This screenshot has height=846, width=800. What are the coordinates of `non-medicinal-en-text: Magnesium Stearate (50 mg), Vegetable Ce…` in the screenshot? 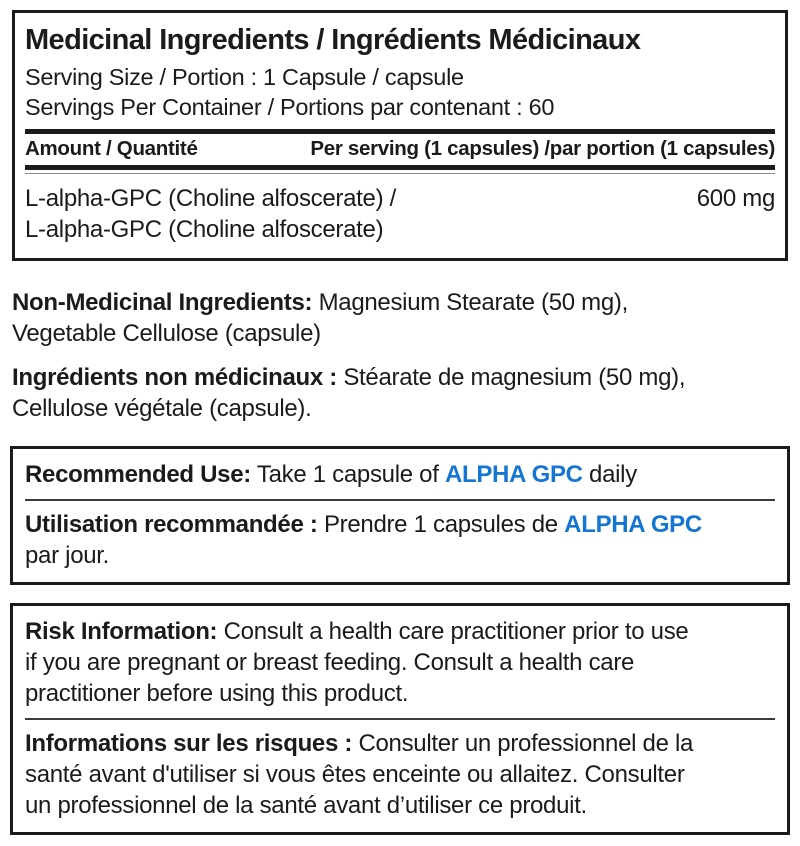 It's located at (320, 318).